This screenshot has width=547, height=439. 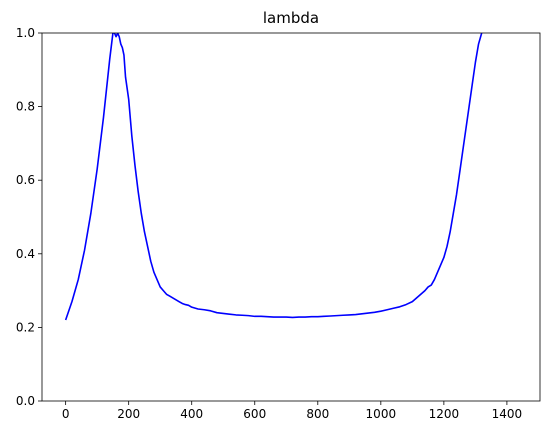 I want to click on y-tick-label: 0.8, so click(x=25, y=107).